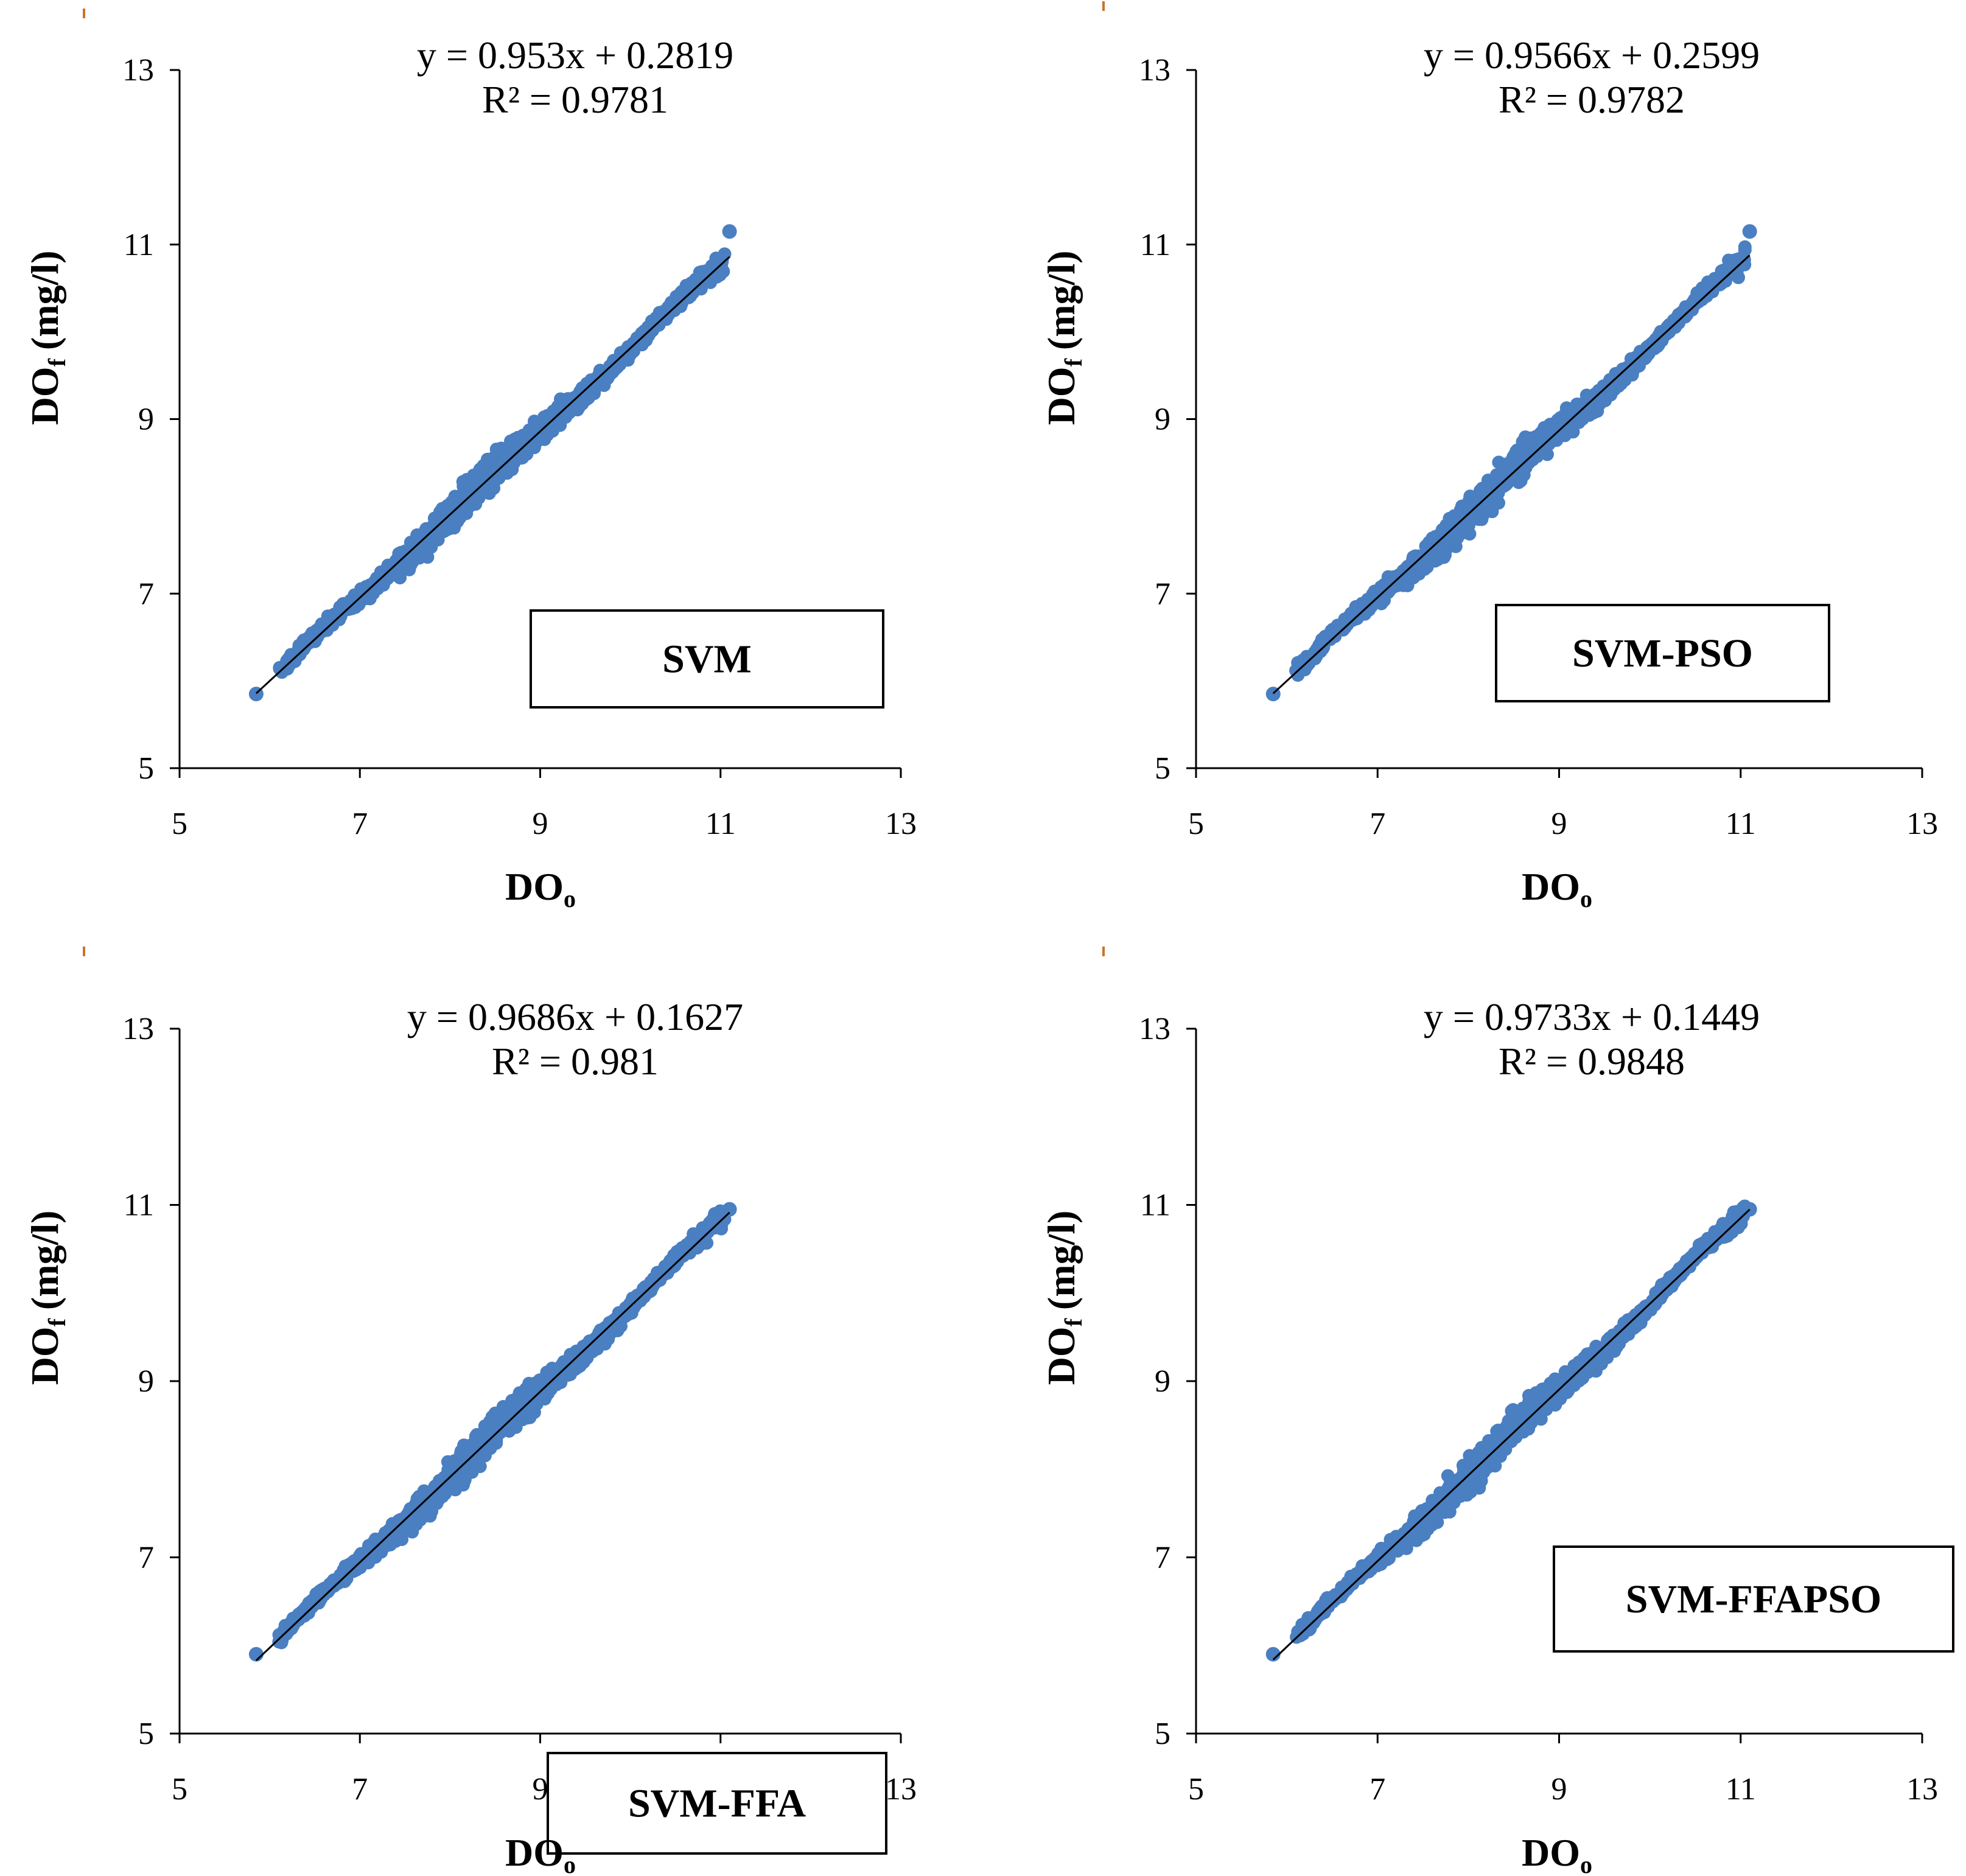  What do you see at coordinates (717, 1804) in the screenshot?
I see `model-label: SVM-FFA` at bounding box center [717, 1804].